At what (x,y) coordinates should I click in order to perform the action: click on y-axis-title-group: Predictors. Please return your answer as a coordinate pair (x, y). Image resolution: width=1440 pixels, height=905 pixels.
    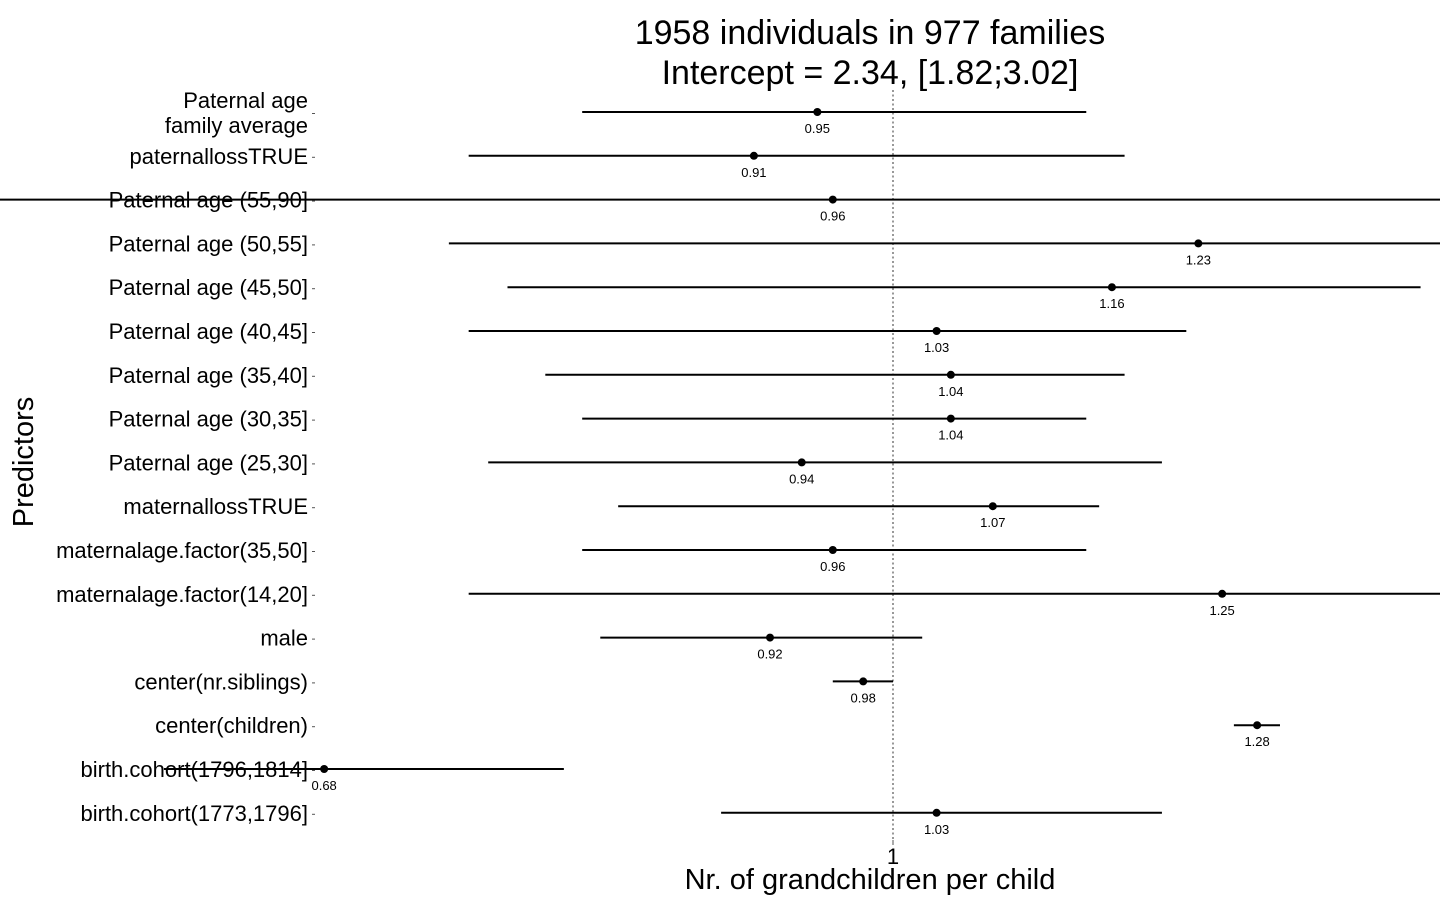
    Looking at the image, I should click on (24, 462).